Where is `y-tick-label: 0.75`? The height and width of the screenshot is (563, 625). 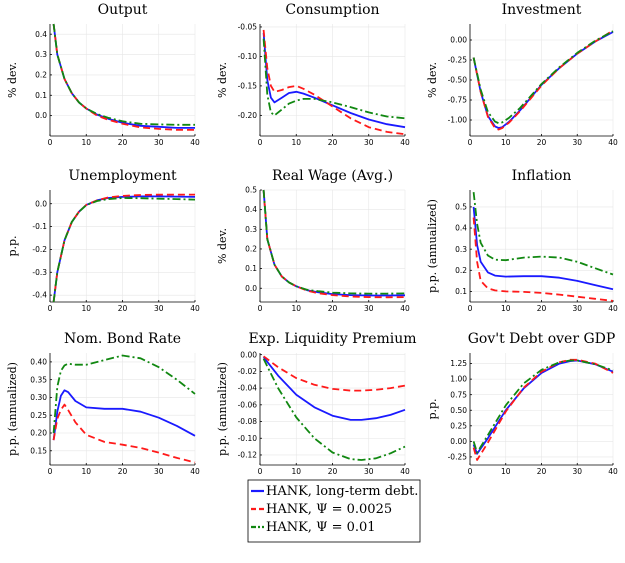 y-tick-label: 0.75 is located at coordinates (458, 394).